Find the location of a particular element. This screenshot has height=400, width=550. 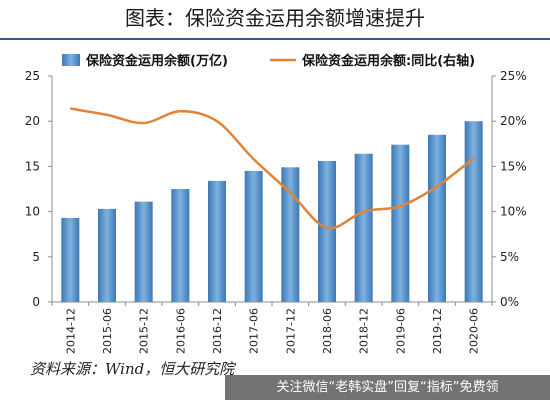

y-right-tick-label: 10% is located at coordinates (513, 212).